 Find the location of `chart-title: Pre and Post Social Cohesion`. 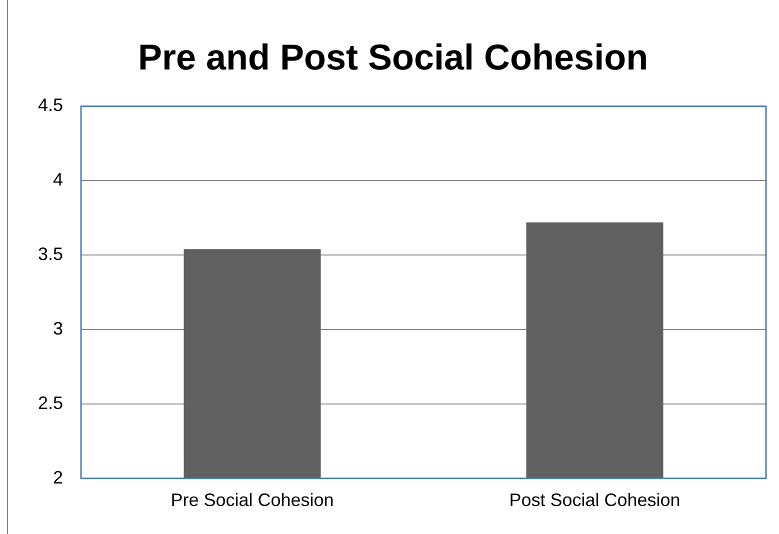

chart-title: Pre and Post Social Cohesion is located at coordinates (393, 57).